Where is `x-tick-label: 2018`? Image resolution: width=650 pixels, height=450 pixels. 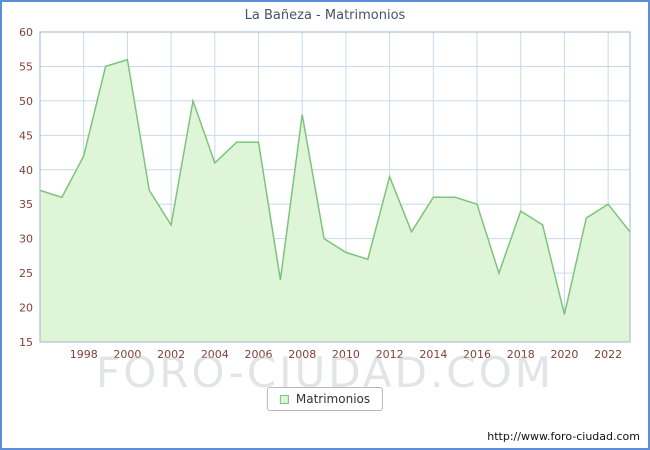 x-tick-label: 2018 is located at coordinates (521, 354).